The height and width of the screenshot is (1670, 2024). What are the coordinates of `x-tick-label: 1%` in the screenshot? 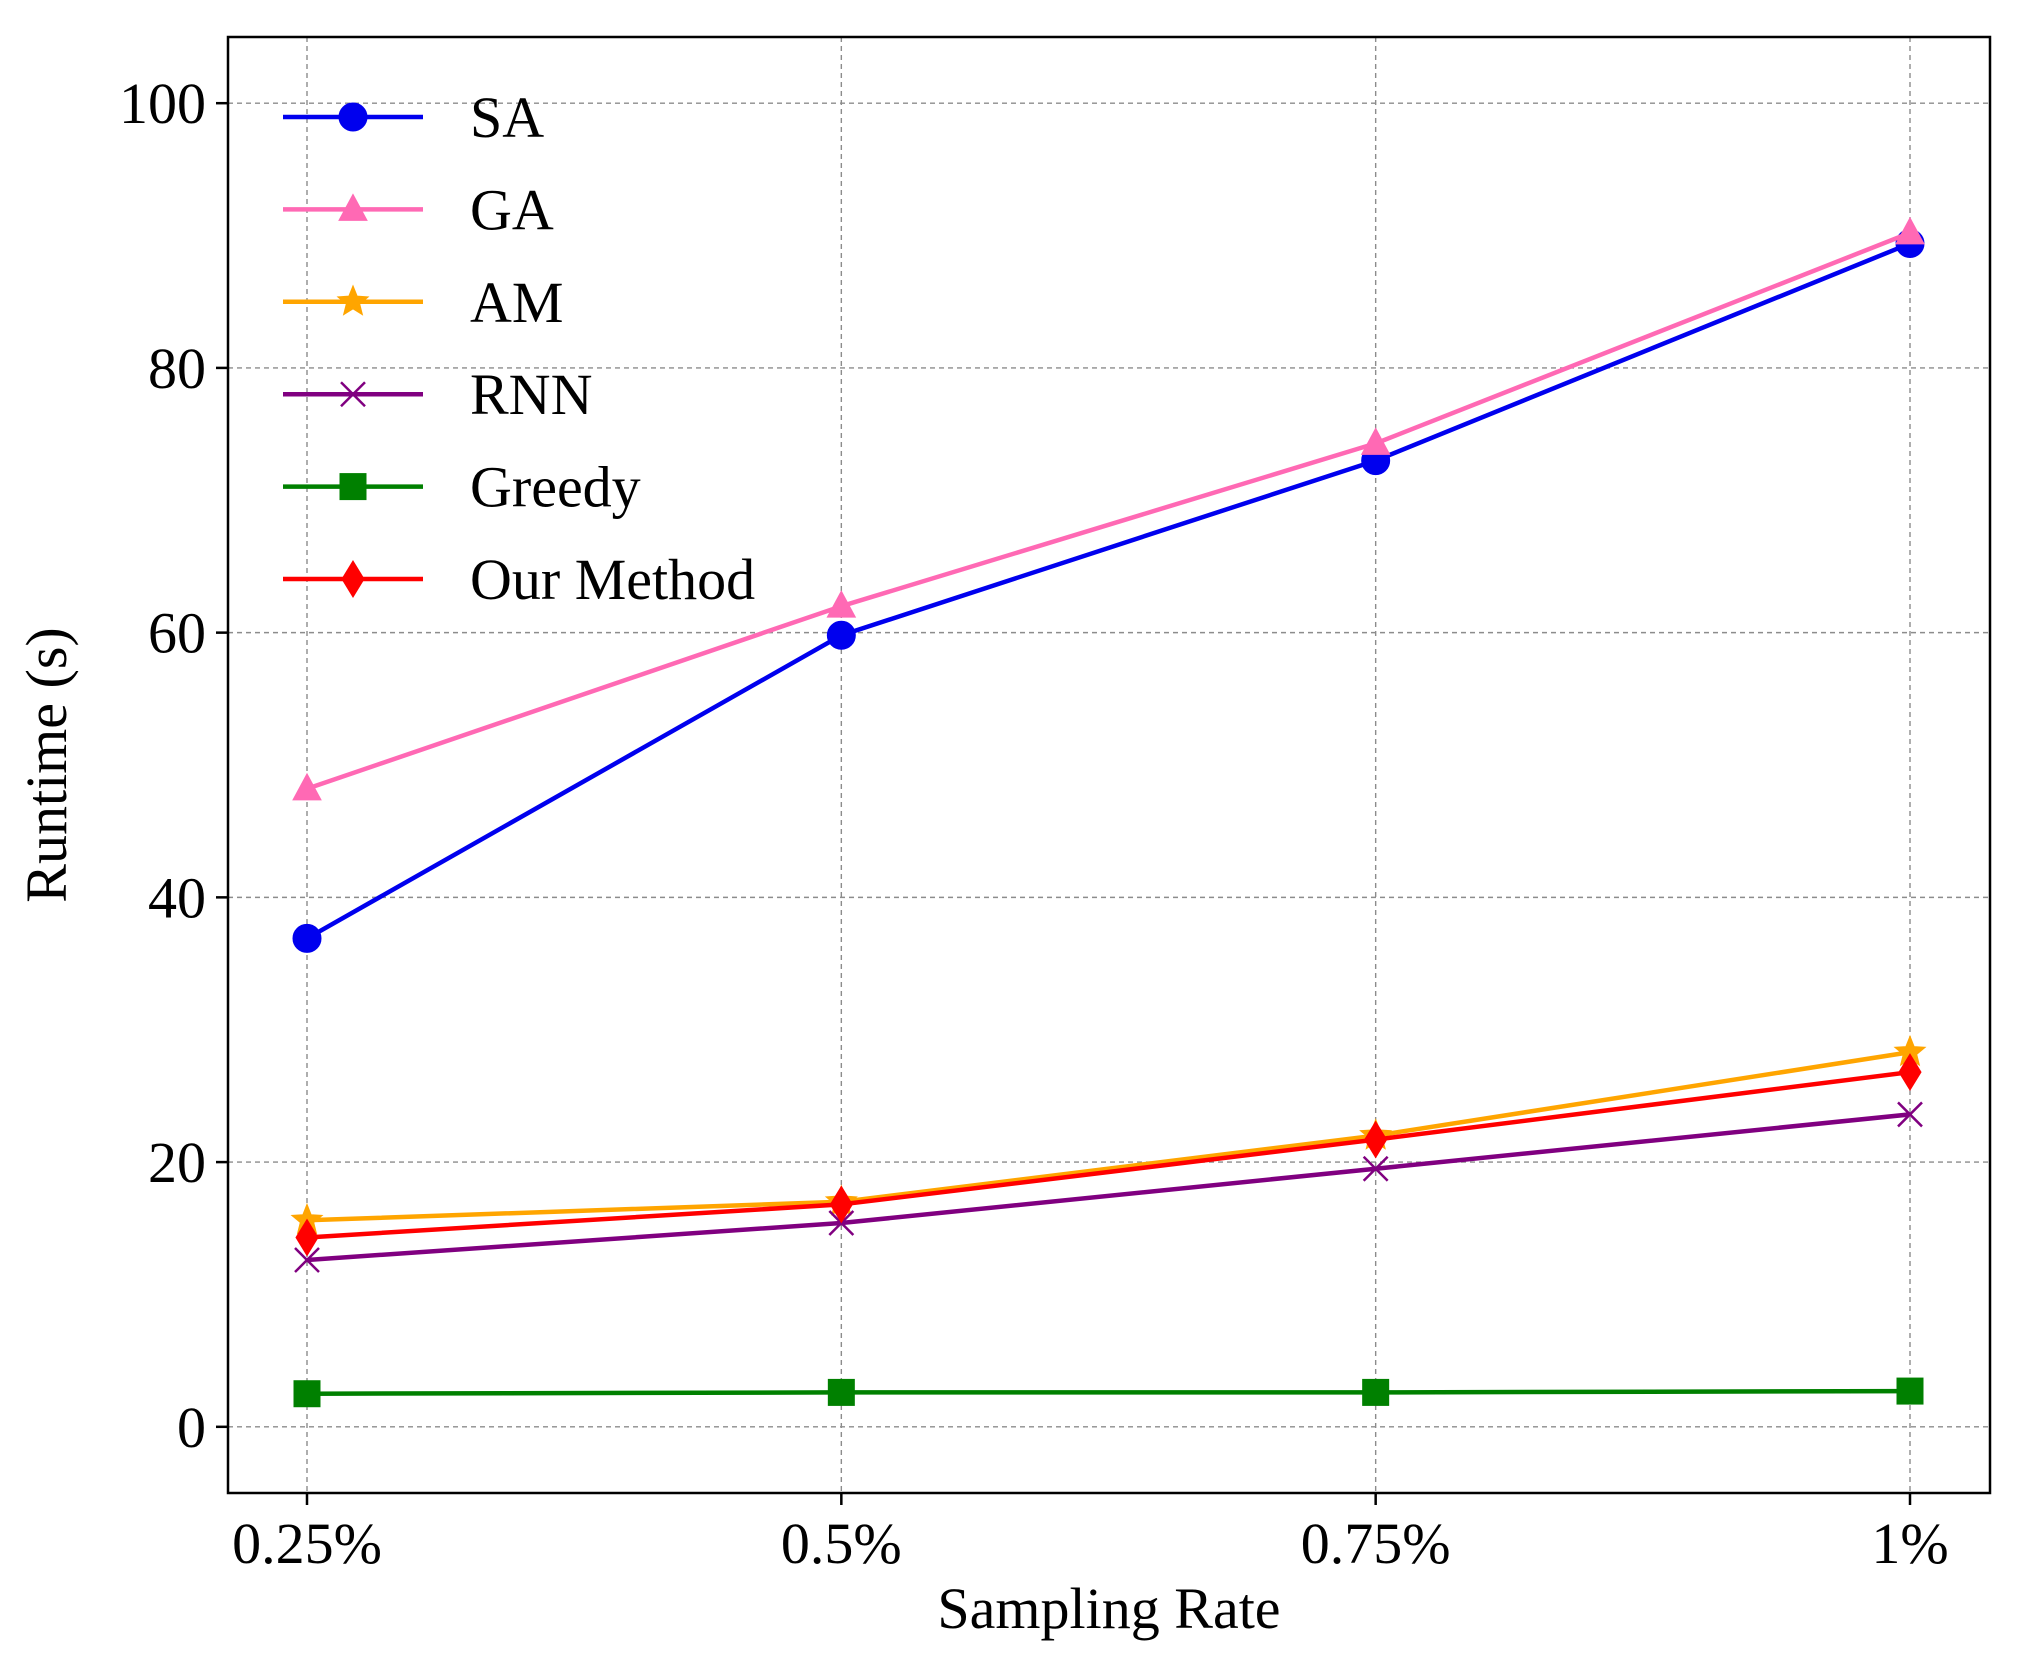 It's located at (1909, 1543).